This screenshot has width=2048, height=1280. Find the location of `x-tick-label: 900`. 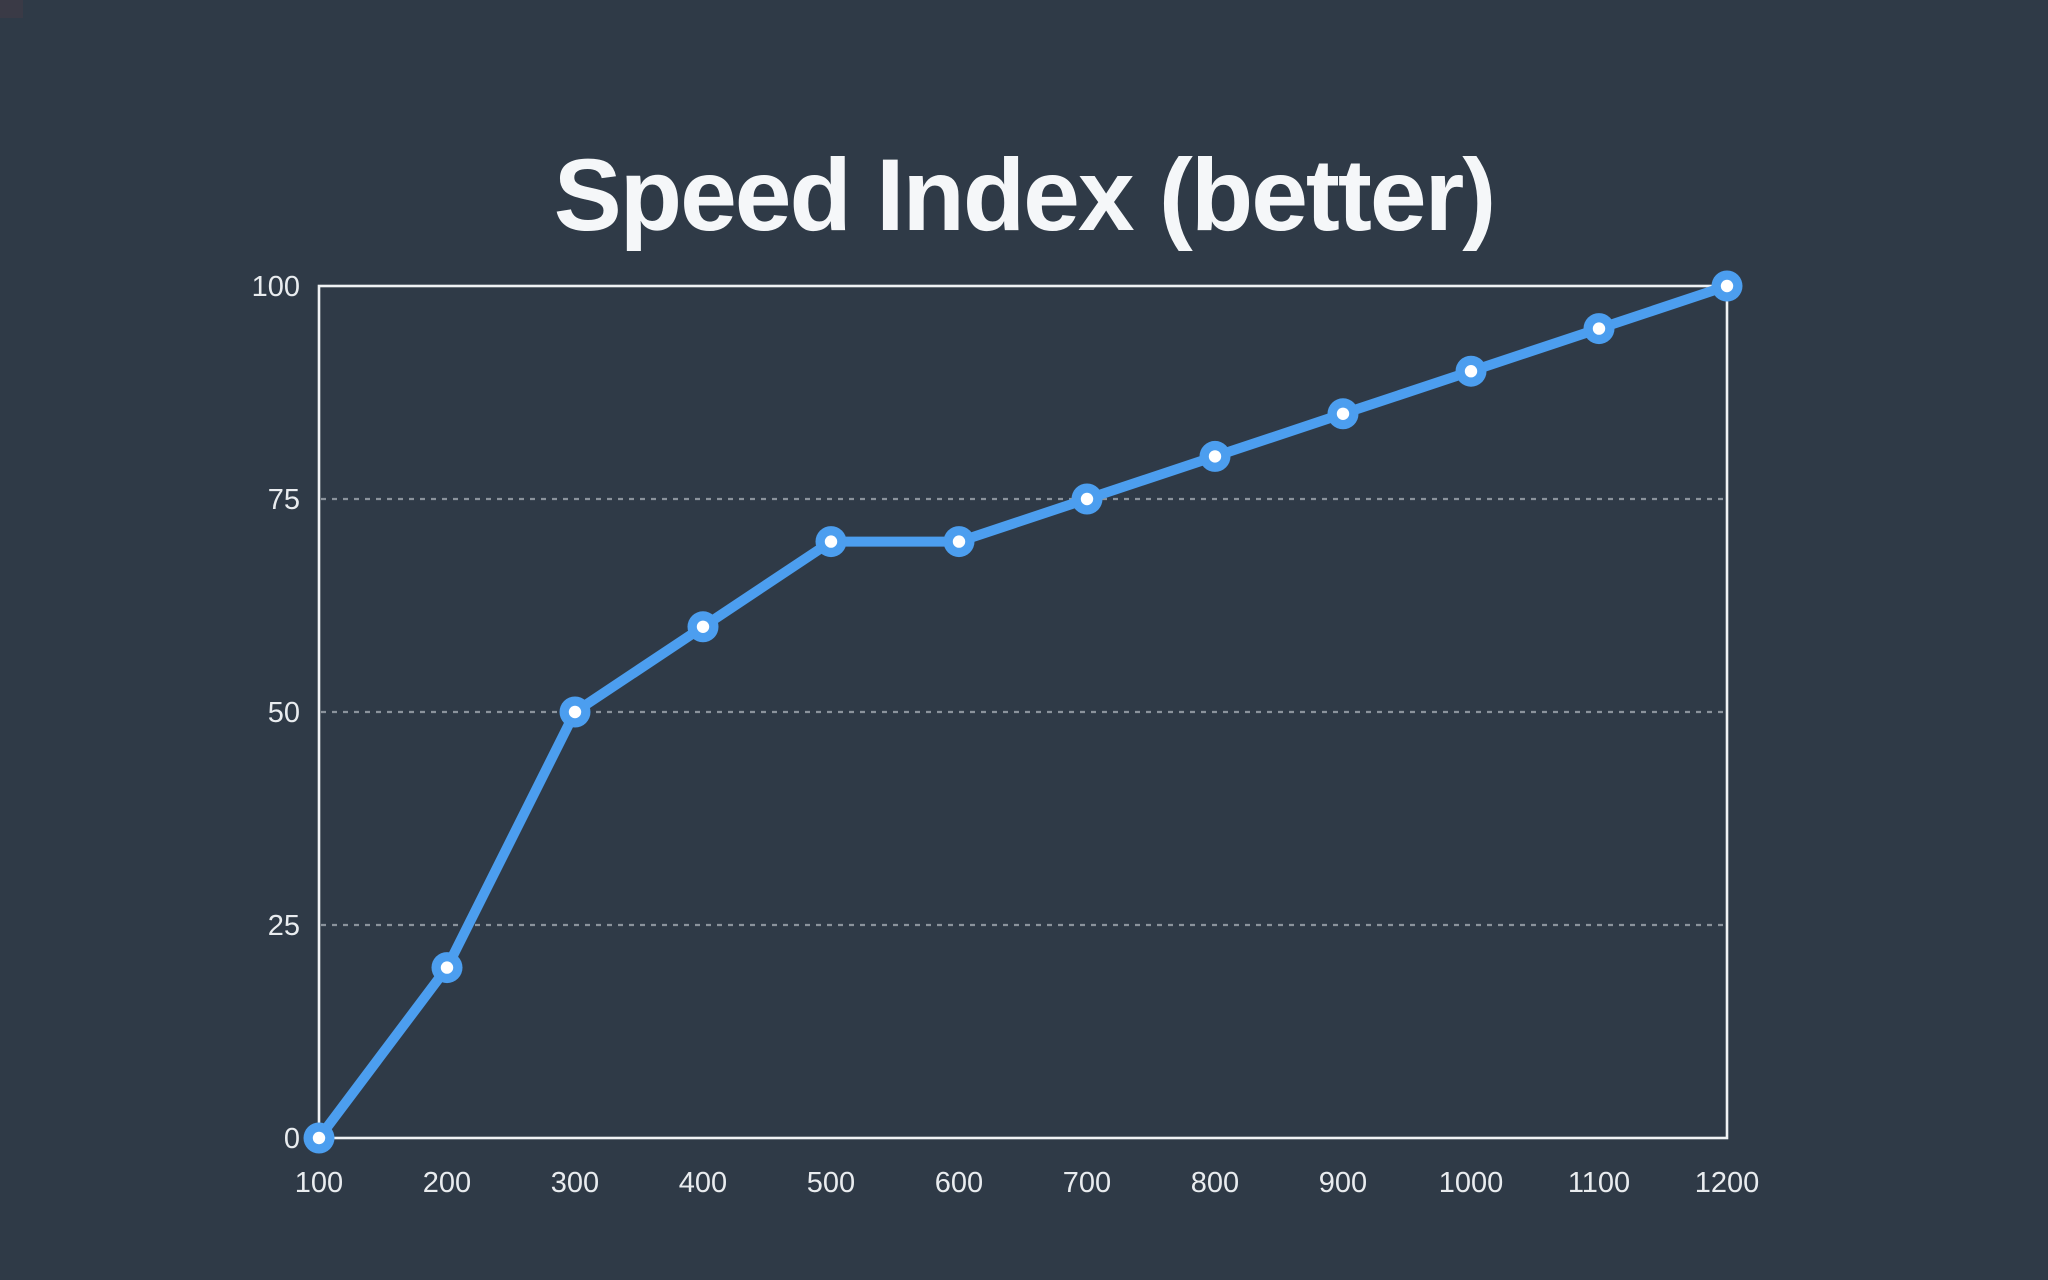

x-tick-label: 900 is located at coordinates (1343, 1183).